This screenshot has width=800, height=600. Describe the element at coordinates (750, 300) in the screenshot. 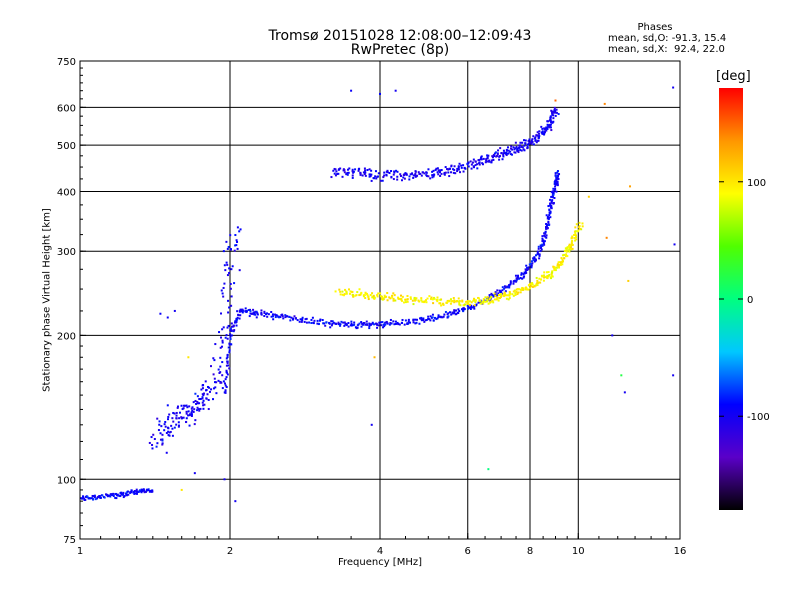

I see `colorbar-tick-label: 0` at that location.